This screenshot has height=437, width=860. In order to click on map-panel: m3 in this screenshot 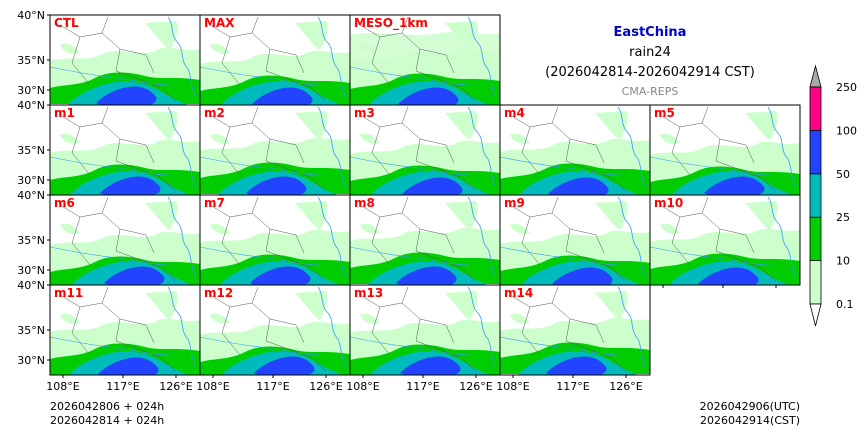, I will do `click(425, 150)`.